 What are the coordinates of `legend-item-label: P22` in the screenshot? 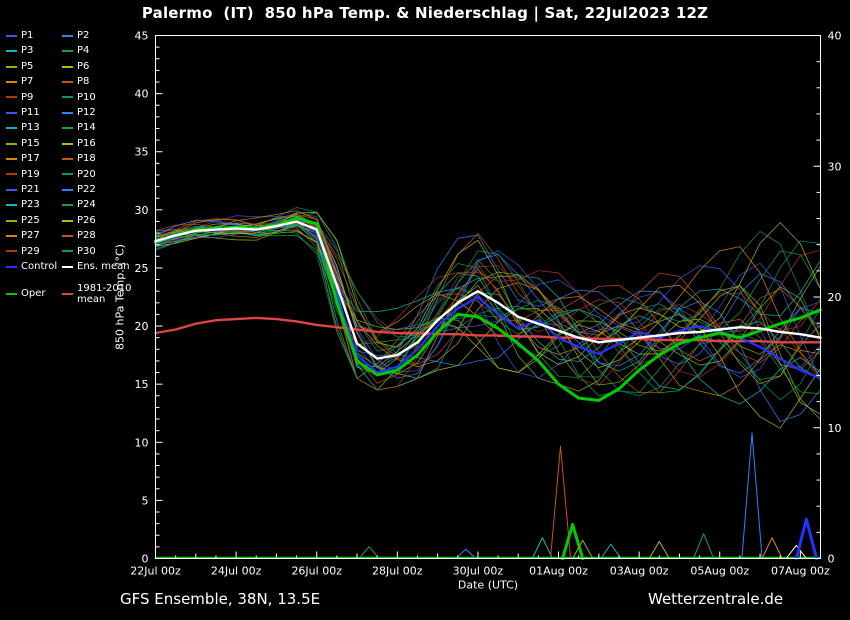 It's located at (86, 190).